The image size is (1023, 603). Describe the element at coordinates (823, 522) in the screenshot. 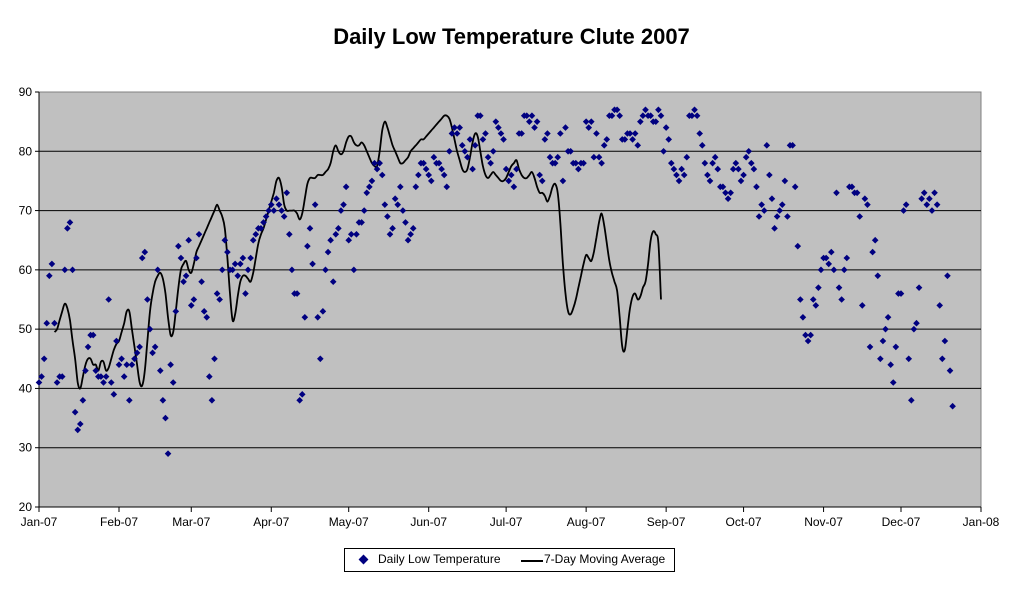

I see `x-tick-label: Nov-07` at that location.